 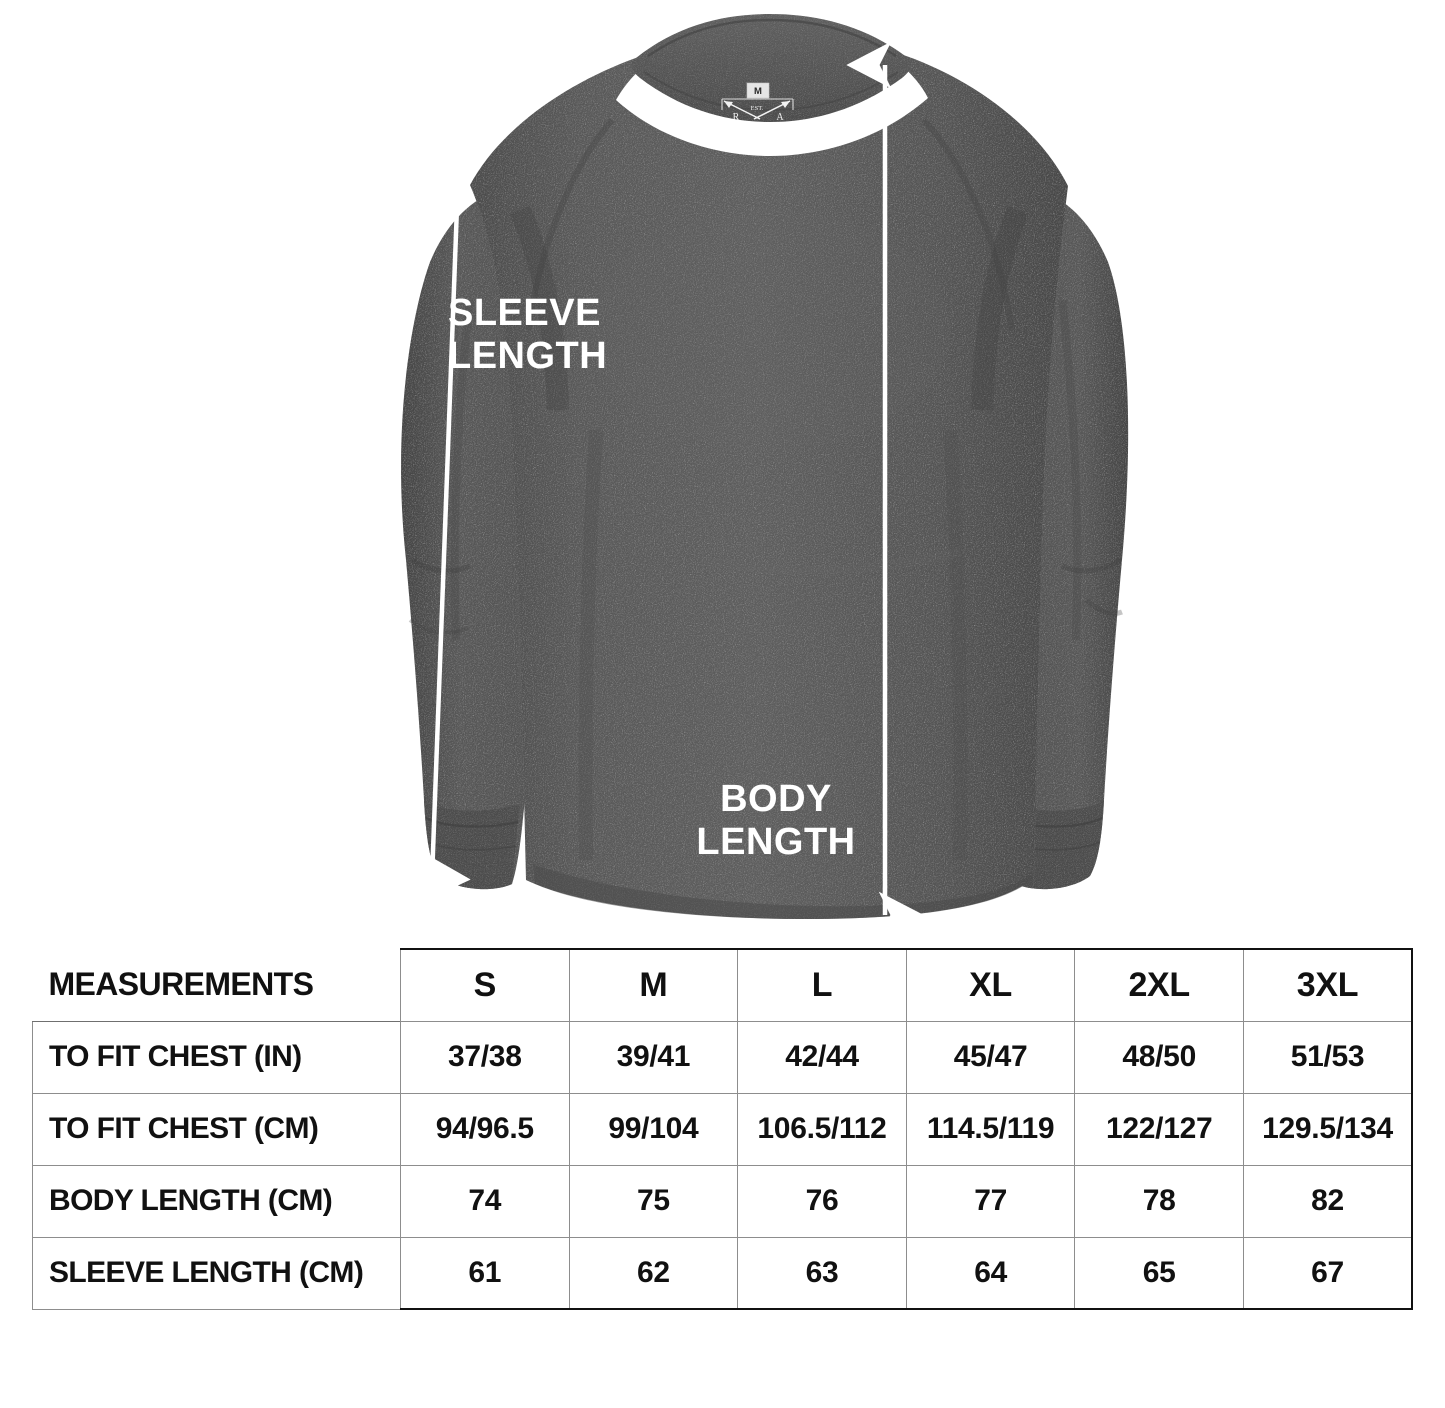 I want to click on measurement-cell: 48/50, so click(x=1159, y=1057).